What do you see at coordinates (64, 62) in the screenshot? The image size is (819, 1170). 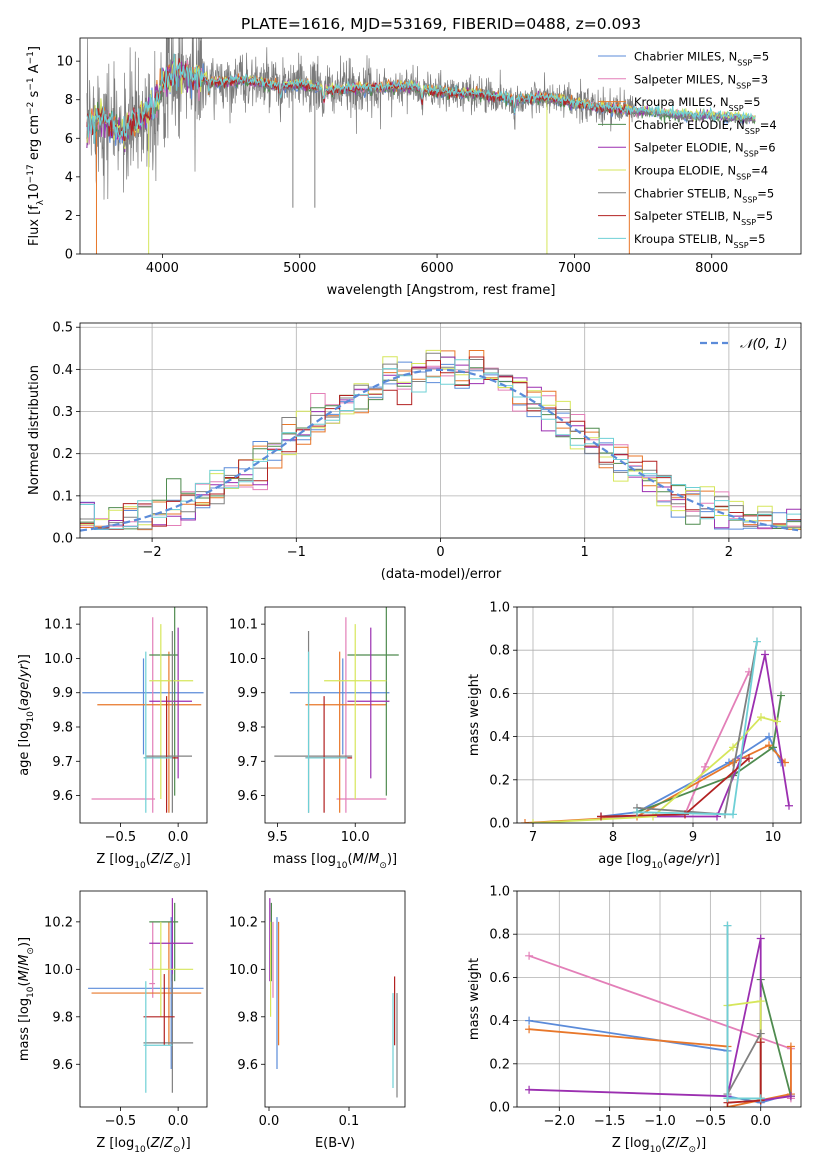 I see `y-tick-label: 10` at bounding box center [64, 62].